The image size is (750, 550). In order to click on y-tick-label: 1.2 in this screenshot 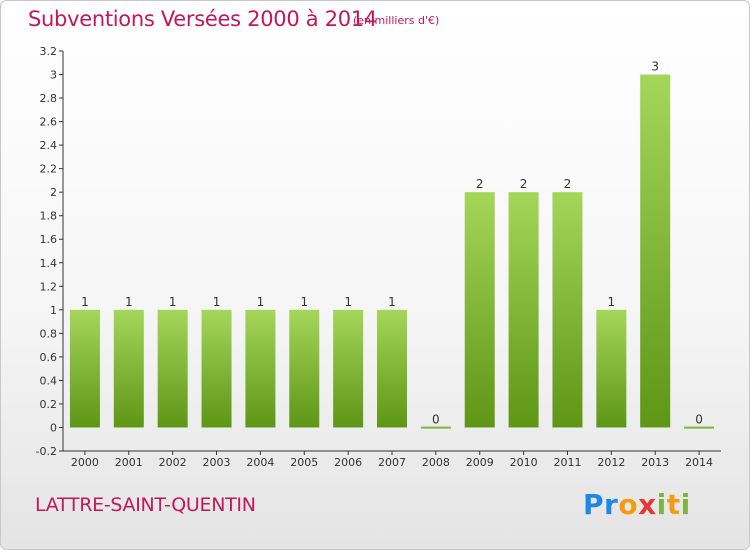, I will do `click(49, 286)`.